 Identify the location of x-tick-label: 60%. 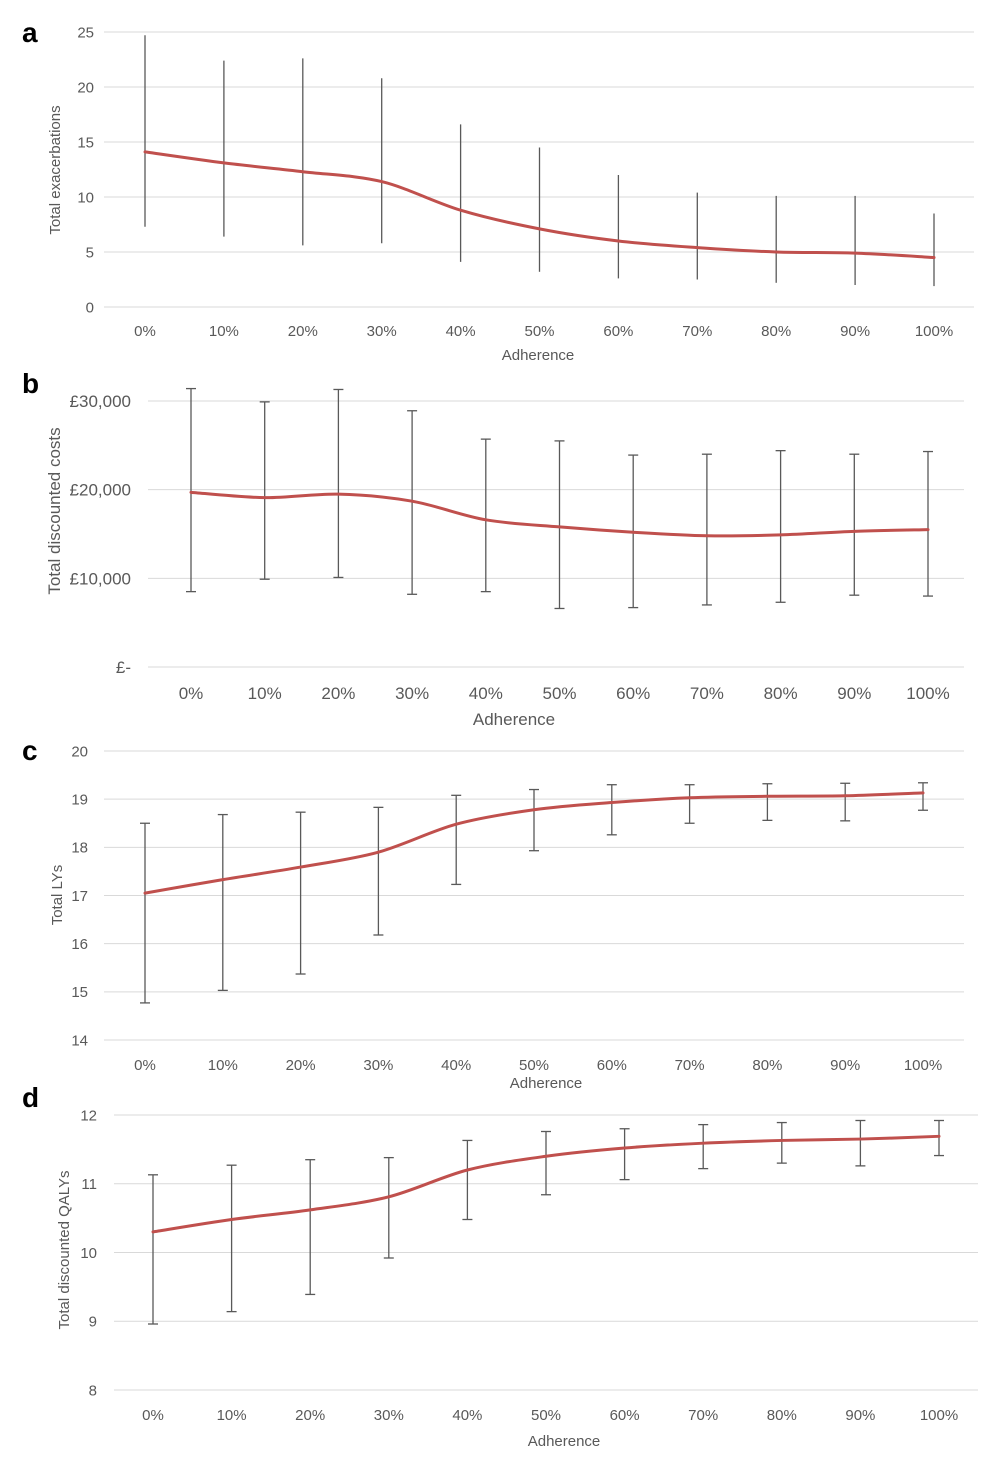
(633, 693).